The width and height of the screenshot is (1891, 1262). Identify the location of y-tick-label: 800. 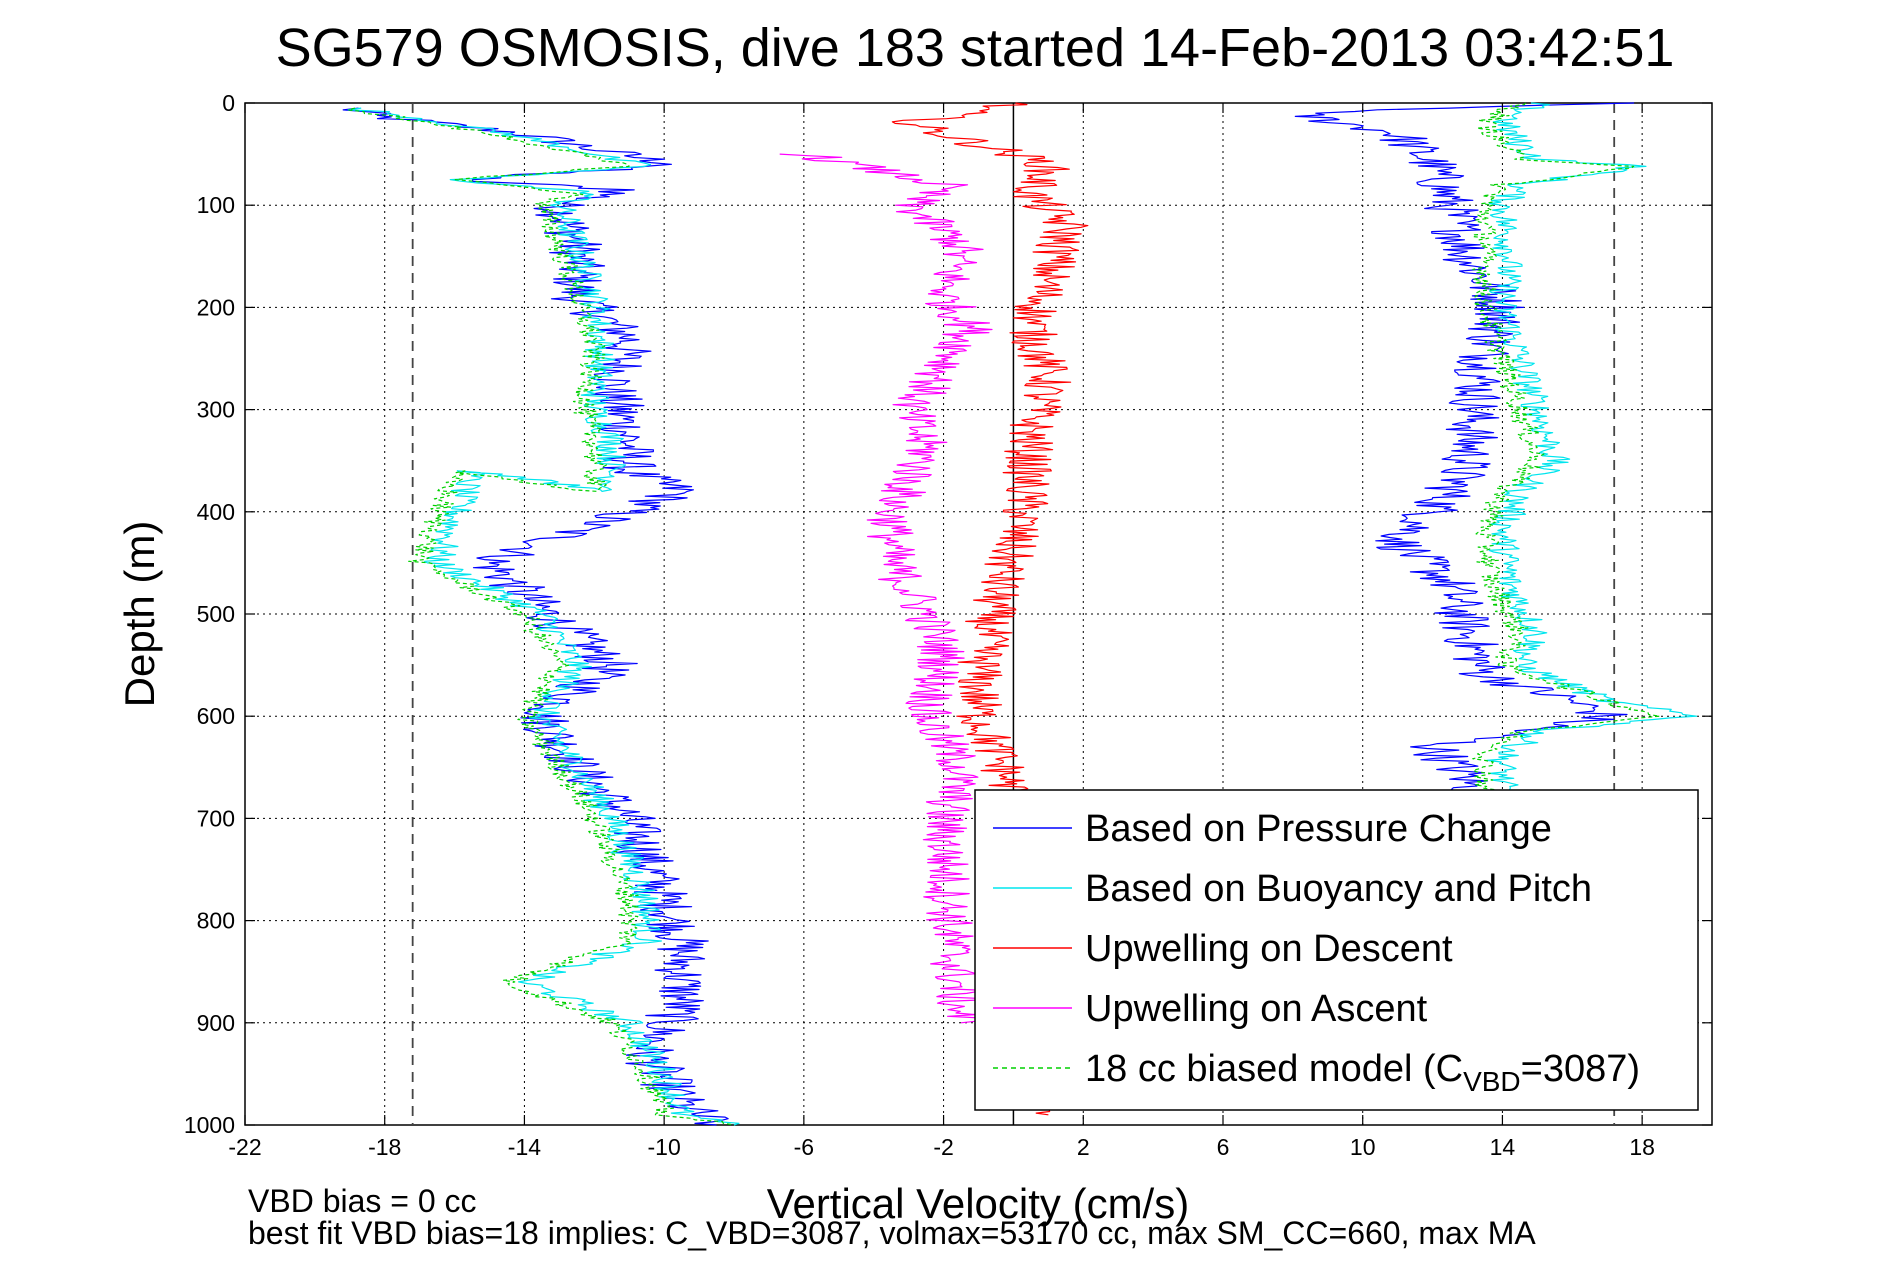
(216, 921).